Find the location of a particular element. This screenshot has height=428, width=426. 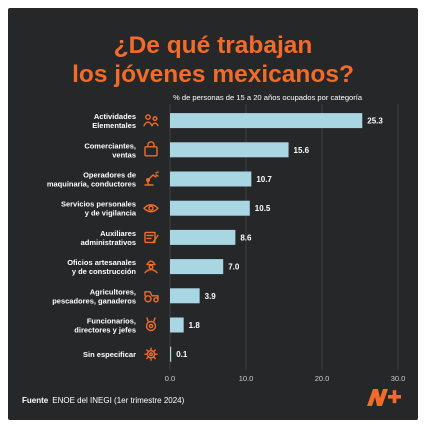

title-line-2: los jóvenes mexicanos? is located at coordinates (213, 74).